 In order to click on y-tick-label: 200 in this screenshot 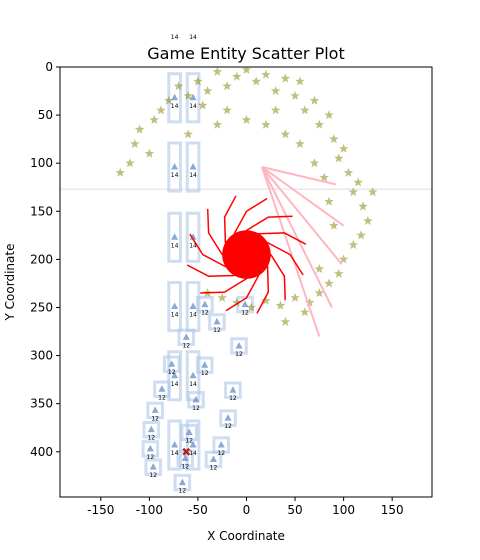, I will do `click(41, 259)`.